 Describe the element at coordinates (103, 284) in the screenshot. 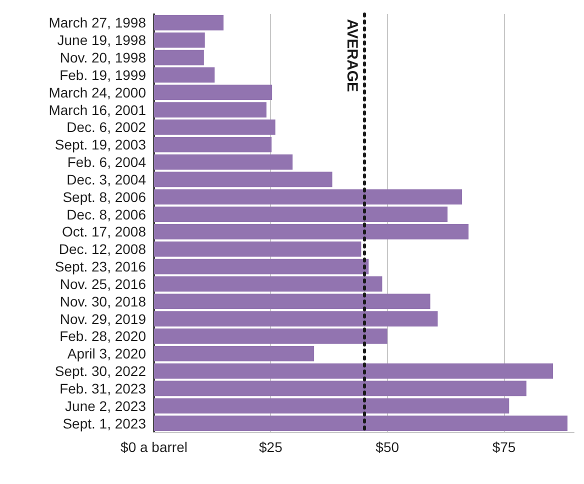

I see `y-tick-label: Nov. 25, 2016` at that location.